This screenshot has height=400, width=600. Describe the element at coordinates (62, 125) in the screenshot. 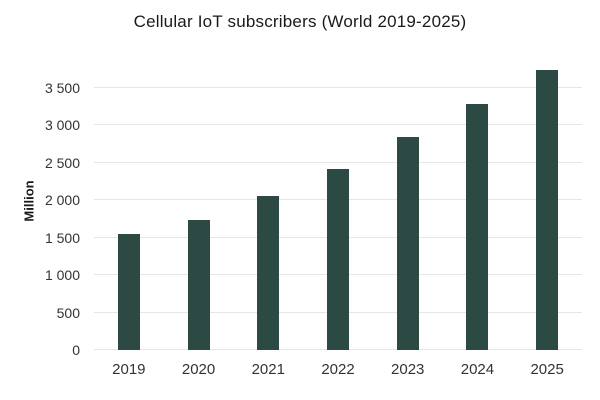

I see `y-tick-label-3000: 3 000` at that location.